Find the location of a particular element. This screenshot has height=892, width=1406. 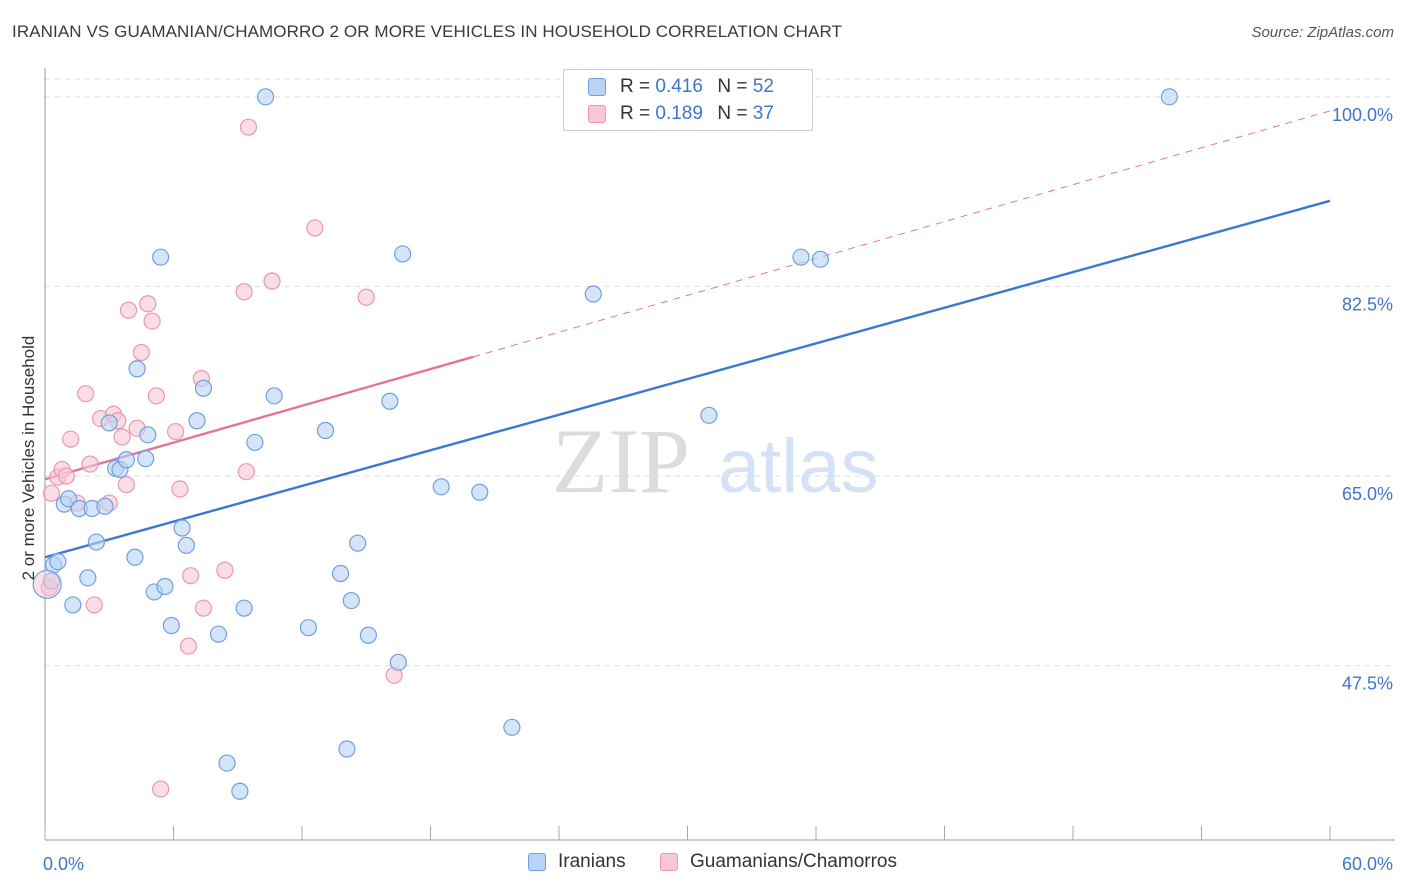

guamanians-legend-swatch is located at coordinates (669, 862).